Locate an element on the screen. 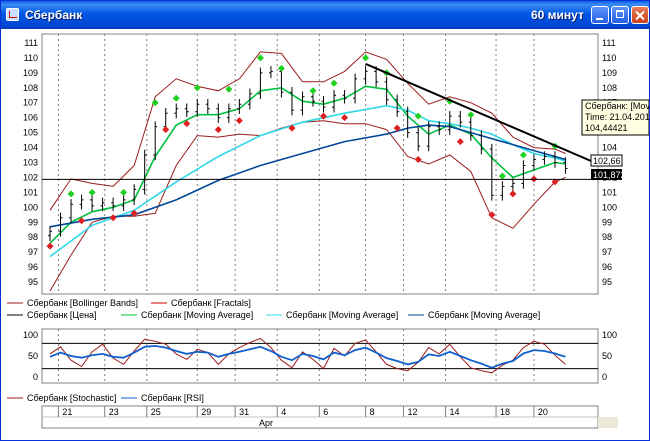  y-tick-label-left: 103 is located at coordinates (30, 163).